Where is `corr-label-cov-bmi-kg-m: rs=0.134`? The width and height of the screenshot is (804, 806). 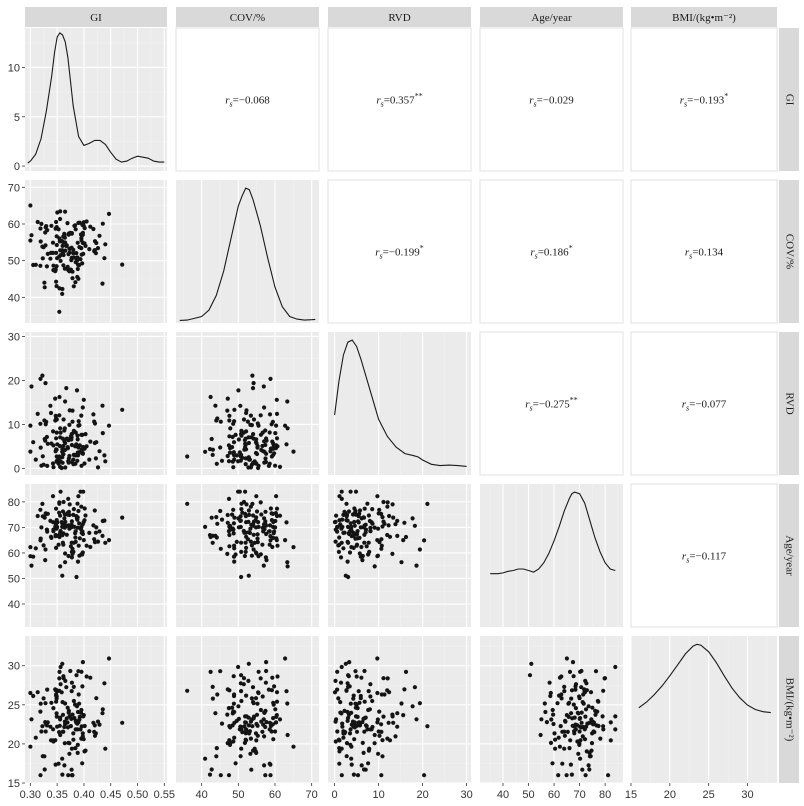 corr-label-cov-bmi-kg-m: rs=0.134 is located at coordinates (704, 254).